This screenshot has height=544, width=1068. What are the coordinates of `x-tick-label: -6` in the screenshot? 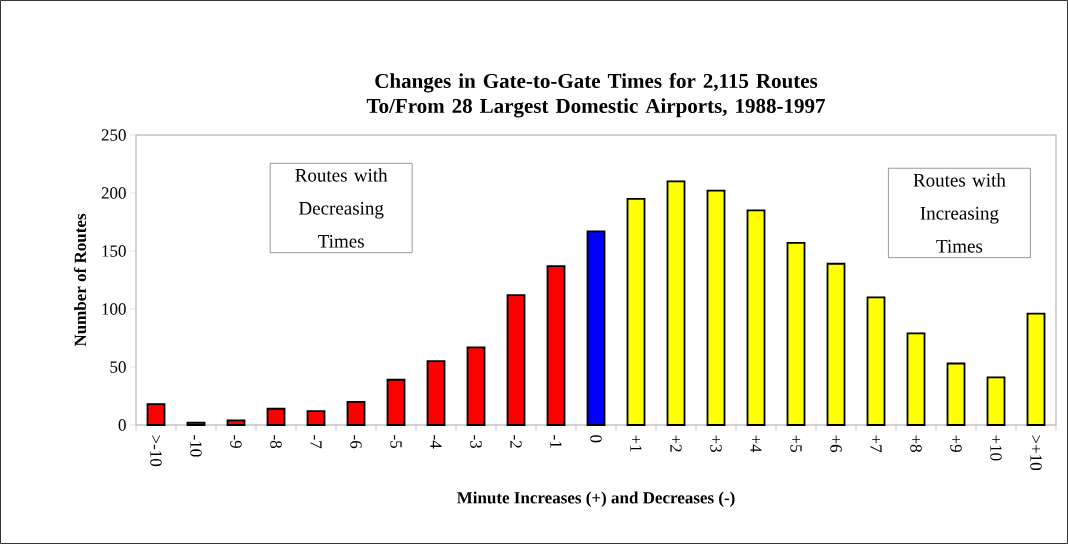 It's located at (356, 442).